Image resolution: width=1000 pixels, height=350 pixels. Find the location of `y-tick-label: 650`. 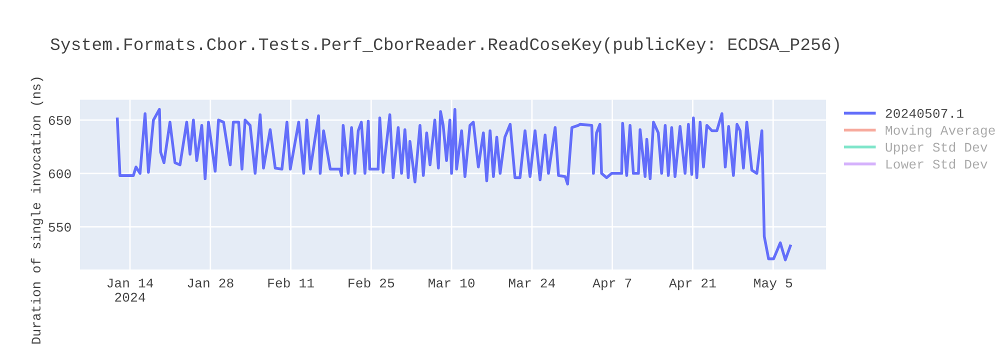

y-tick-label: 650 is located at coordinates (59, 120).